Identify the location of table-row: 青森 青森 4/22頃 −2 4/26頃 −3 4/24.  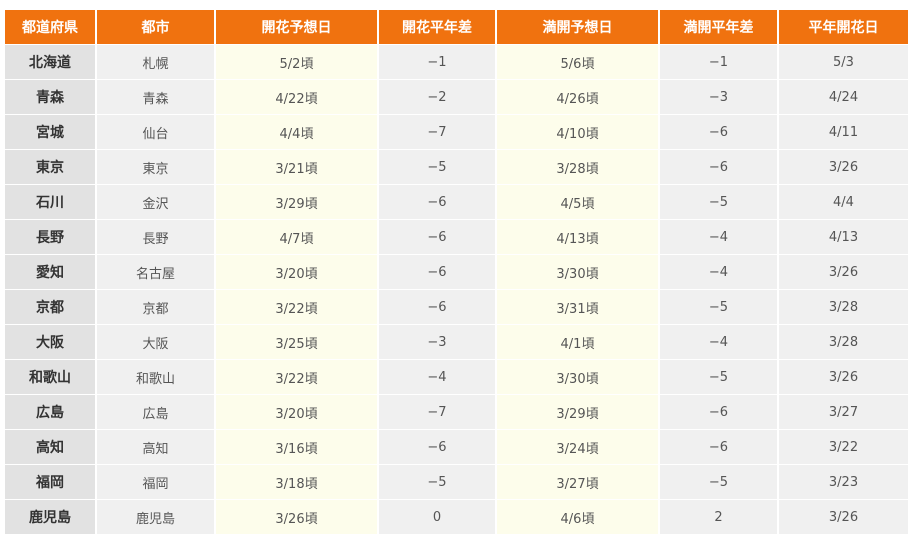
(456, 97).